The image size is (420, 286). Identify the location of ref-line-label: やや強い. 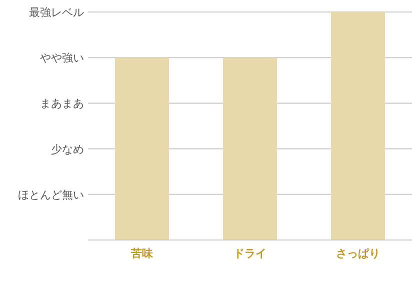
(62, 58).